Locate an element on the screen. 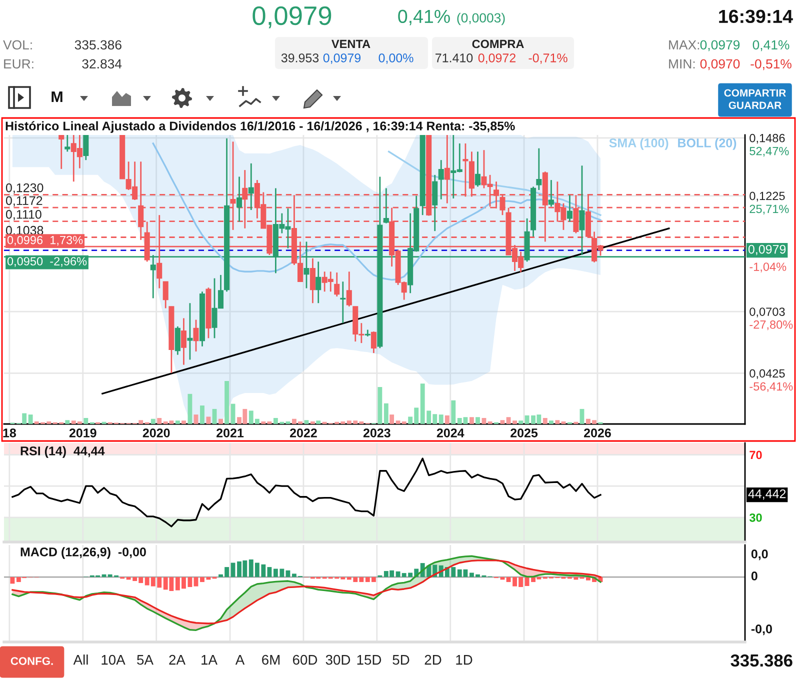 This screenshot has height=683, width=808. chart-title: Histórico Lineal Ajustado a Dividendos 16/1/2016 - 16/1/2026 , 16:39:14 Renta: -35,85% is located at coordinates (260, 127).